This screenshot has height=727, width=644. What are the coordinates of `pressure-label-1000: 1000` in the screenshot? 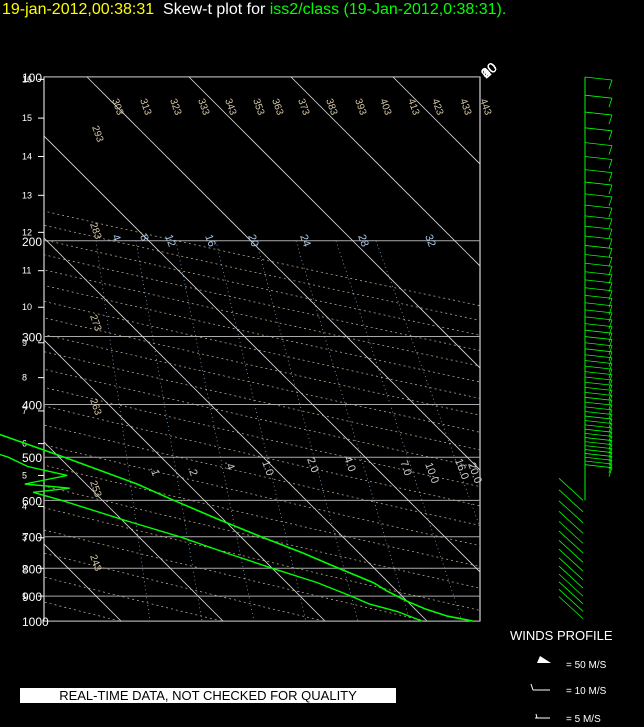 It's located at (35, 622).